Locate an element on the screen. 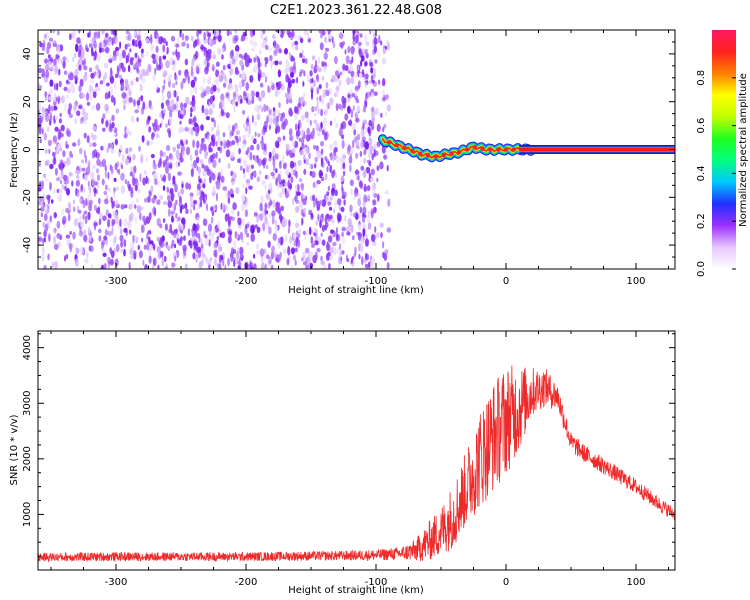  x-tick-label: -200 is located at coordinates (246, 582).